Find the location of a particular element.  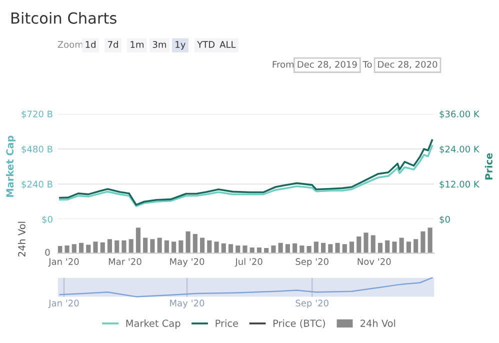

x-tick-label: Mar '20 is located at coordinates (125, 261).